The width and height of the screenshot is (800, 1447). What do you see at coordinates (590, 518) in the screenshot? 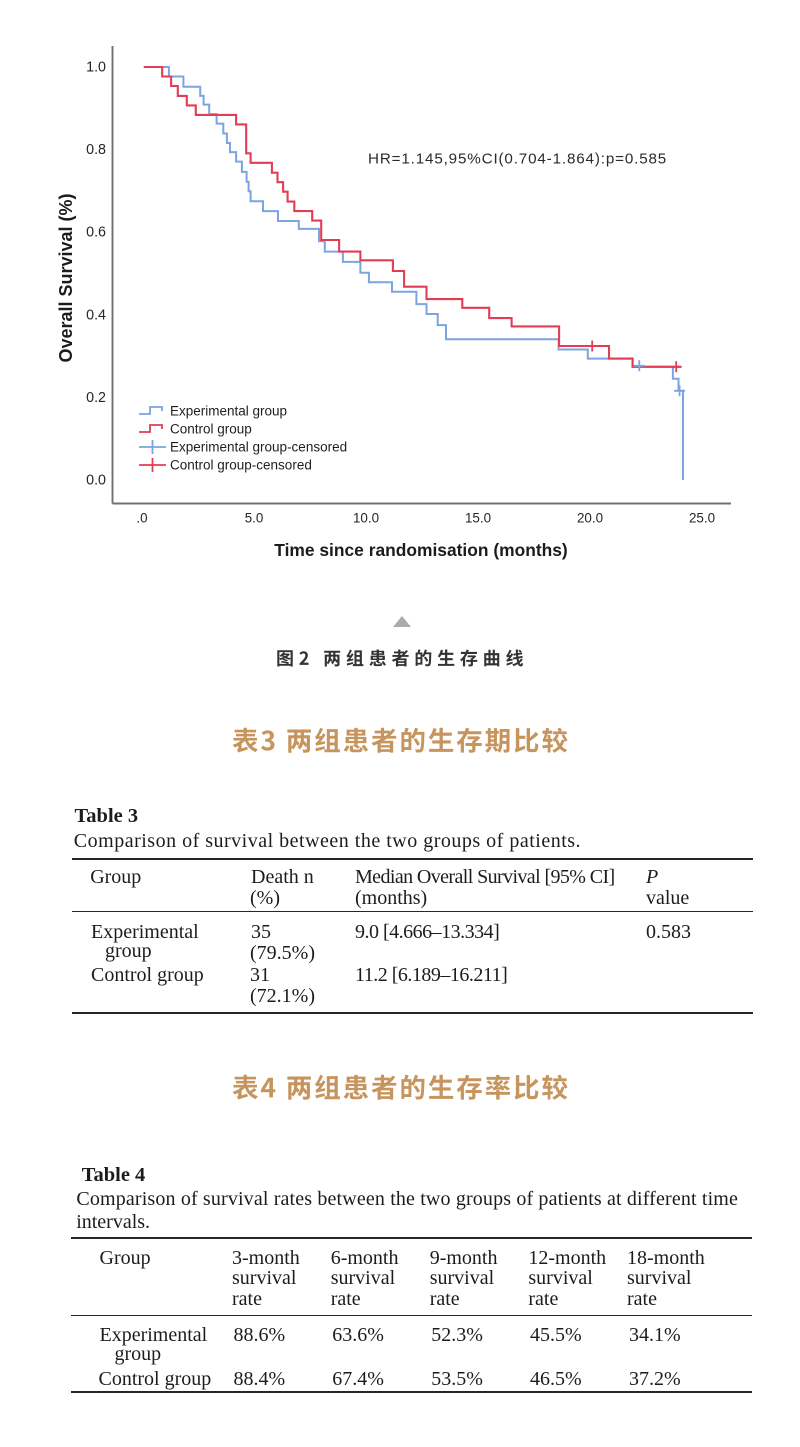
I see `svg-text: 20.0` at bounding box center [590, 518].